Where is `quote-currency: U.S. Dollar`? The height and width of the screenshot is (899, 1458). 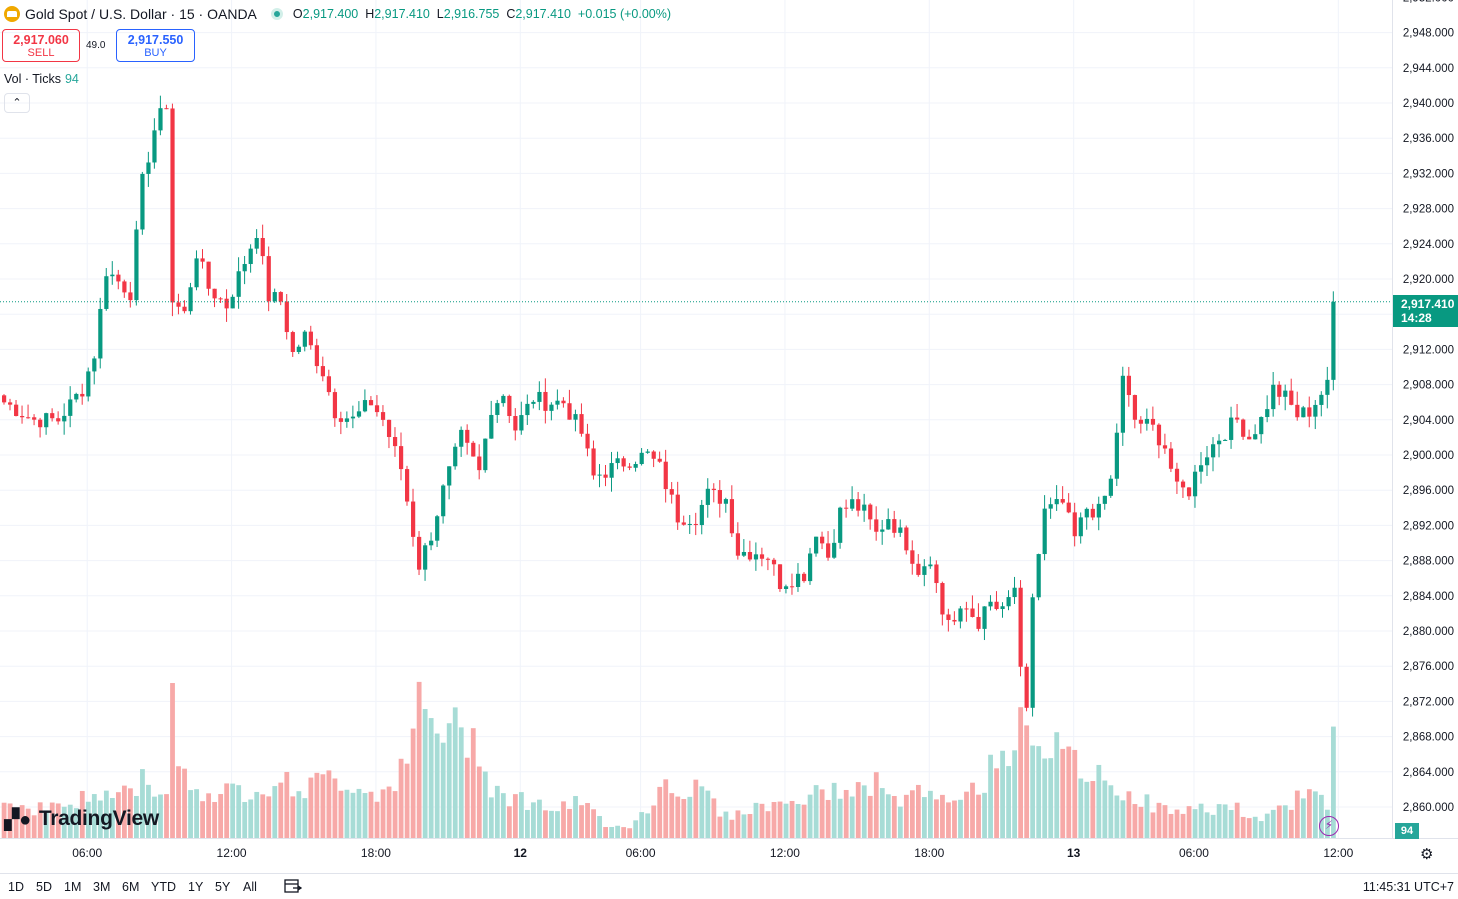 quote-currency: U.S. Dollar is located at coordinates (132, 14).